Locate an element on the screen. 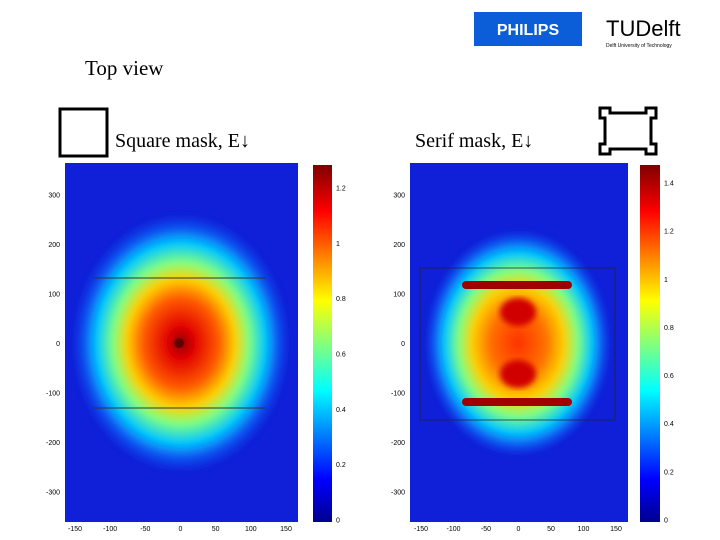 This screenshot has height=540, width=720. tudelft-text: TUDelft is located at coordinates (643, 28).